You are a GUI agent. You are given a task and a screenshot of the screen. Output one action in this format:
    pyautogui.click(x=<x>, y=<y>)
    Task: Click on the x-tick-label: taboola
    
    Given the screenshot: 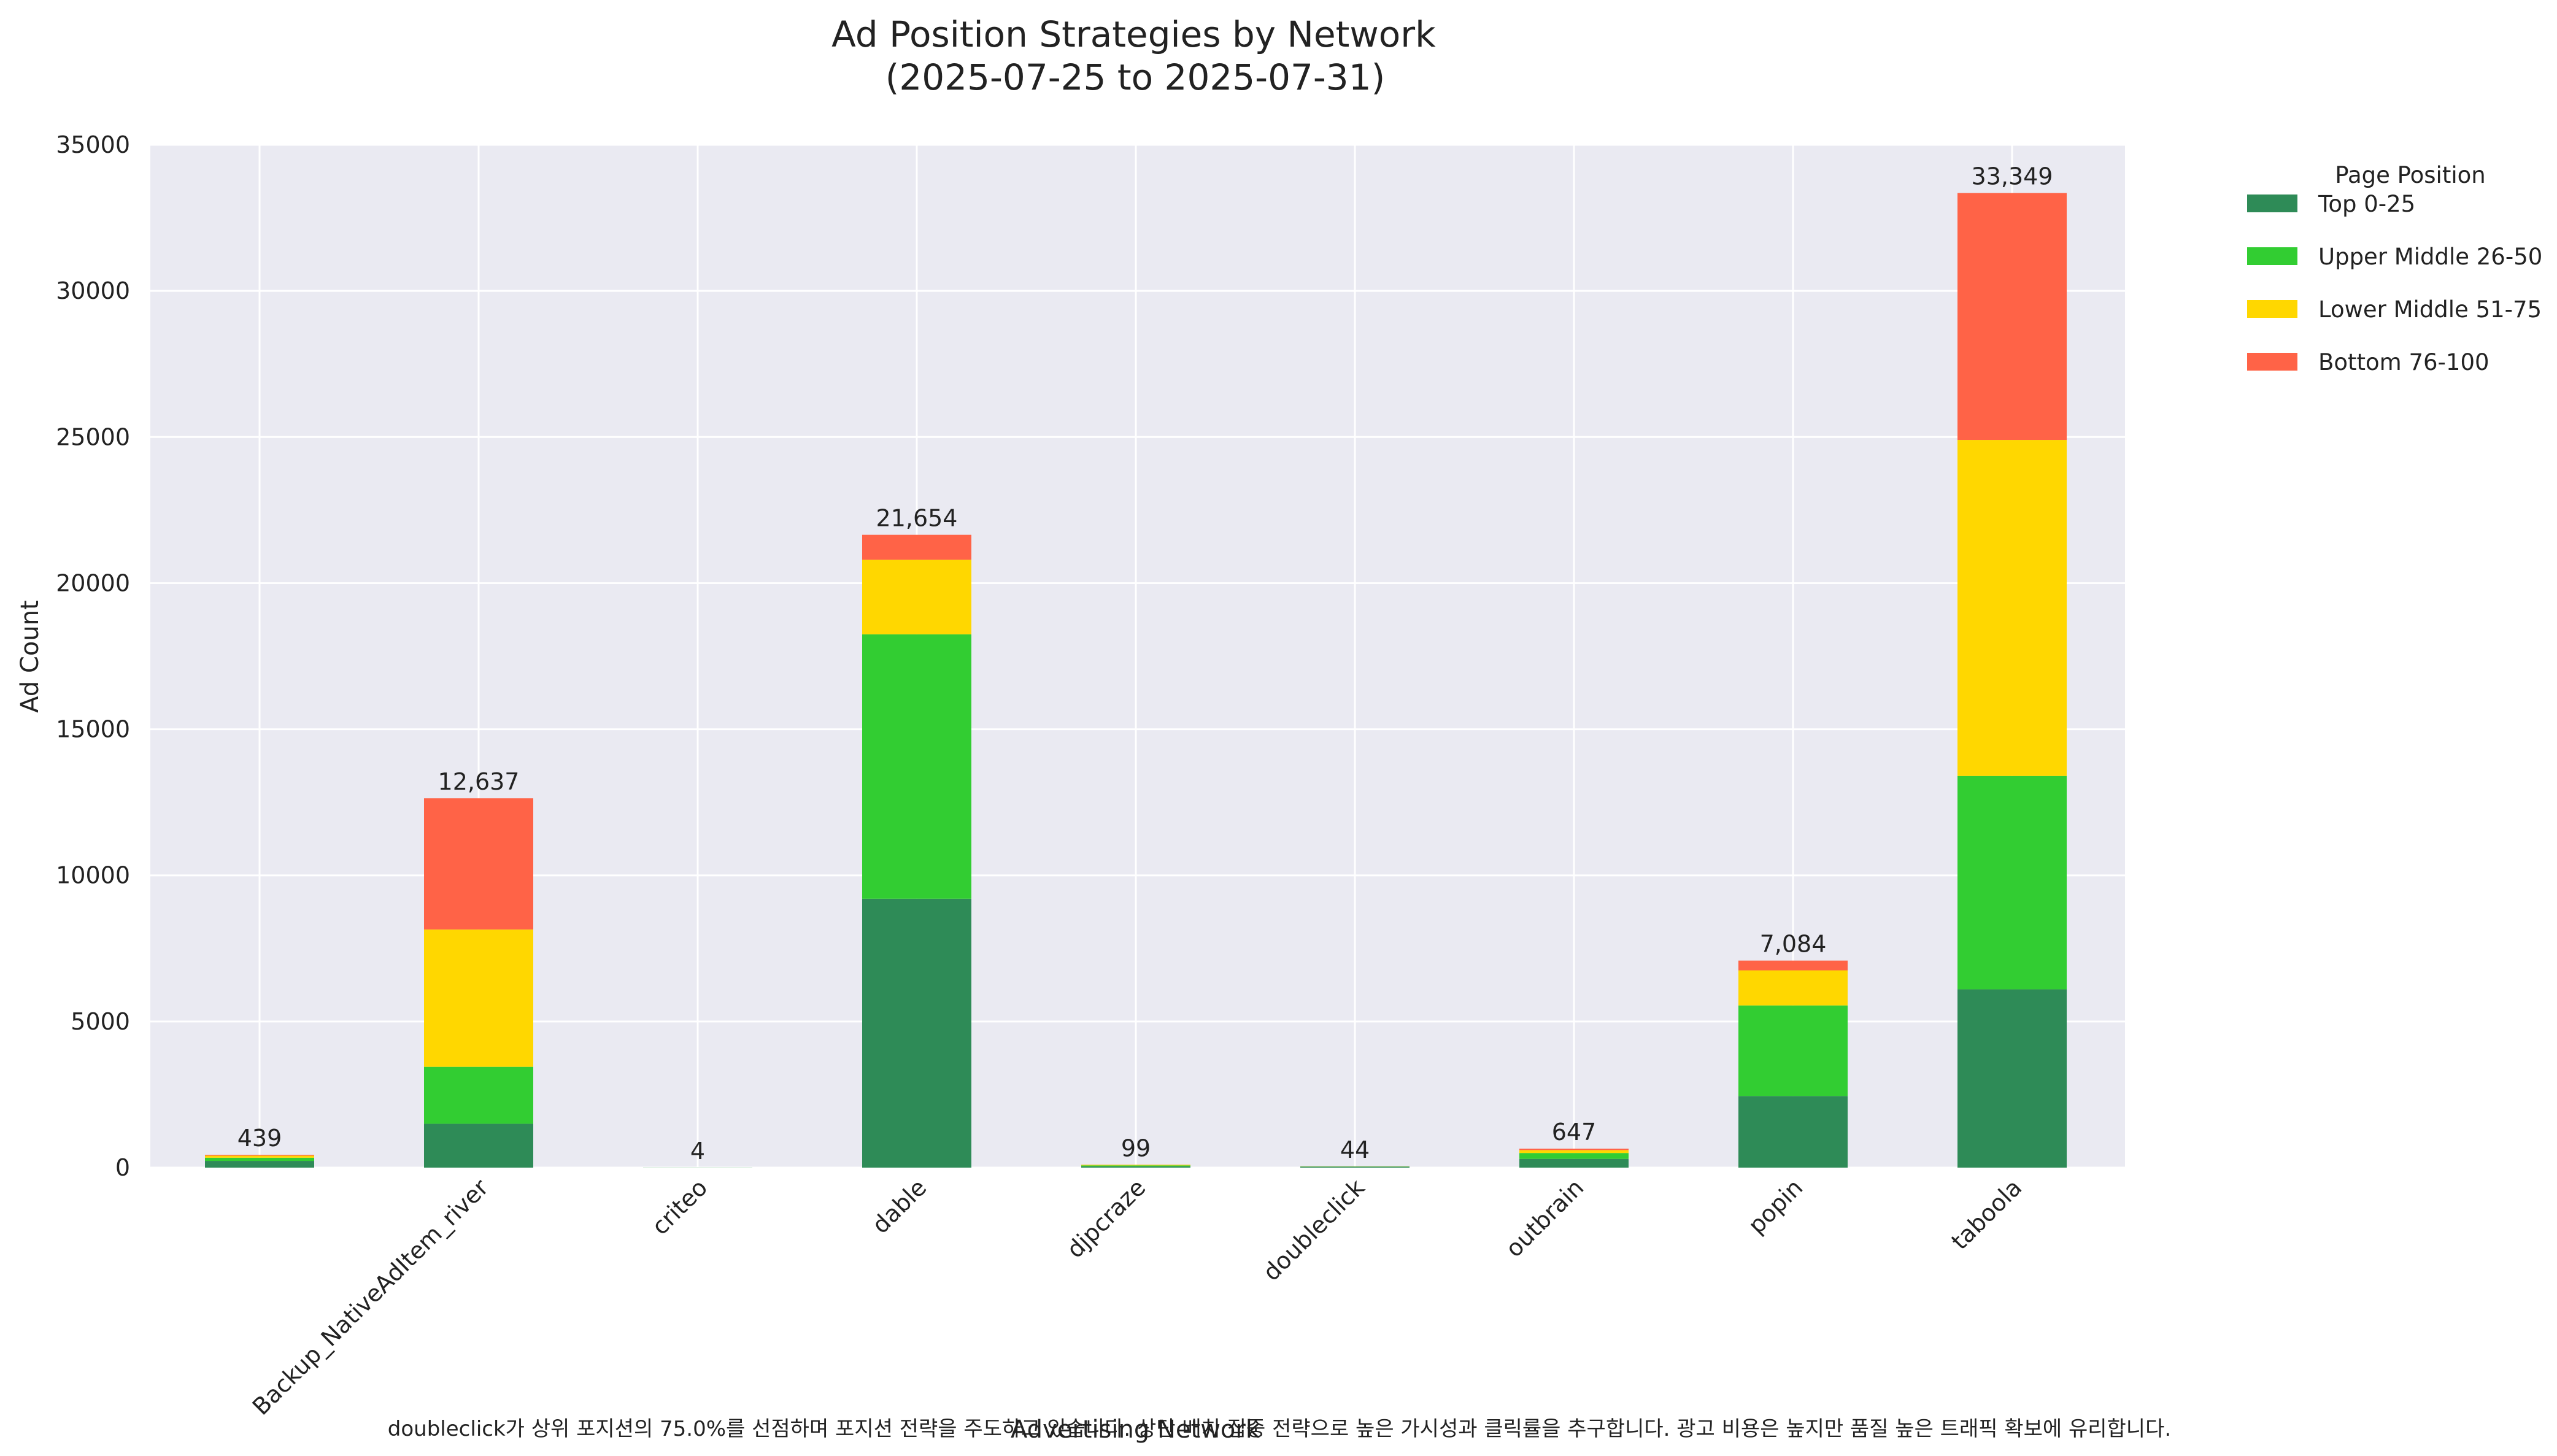 What is the action you would take?
    pyautogui.click(x=1987, y=1214)
    